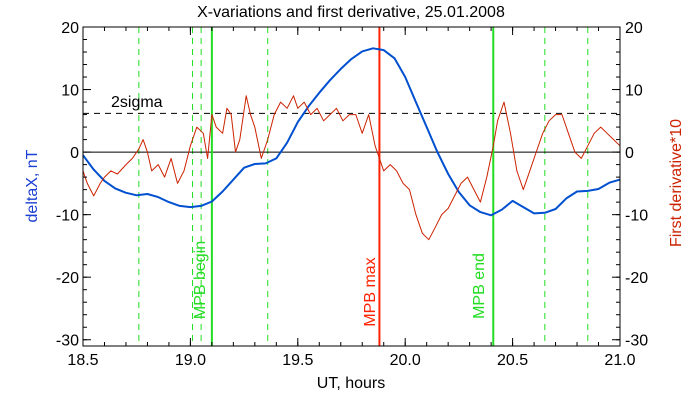 This screenshot has height=400, width=700. What do you see at coordinates (67, 216) in the screenshot?
I see `y-left-tick-label: -10` at bounding box center [67, 216].